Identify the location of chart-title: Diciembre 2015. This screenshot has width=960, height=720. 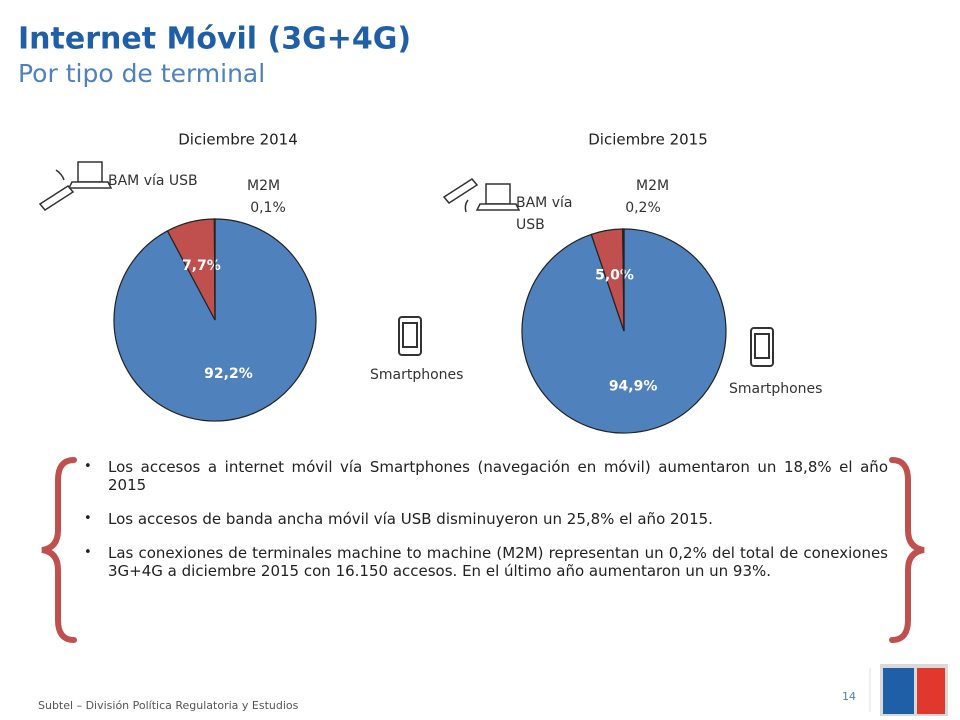
(648, 140).